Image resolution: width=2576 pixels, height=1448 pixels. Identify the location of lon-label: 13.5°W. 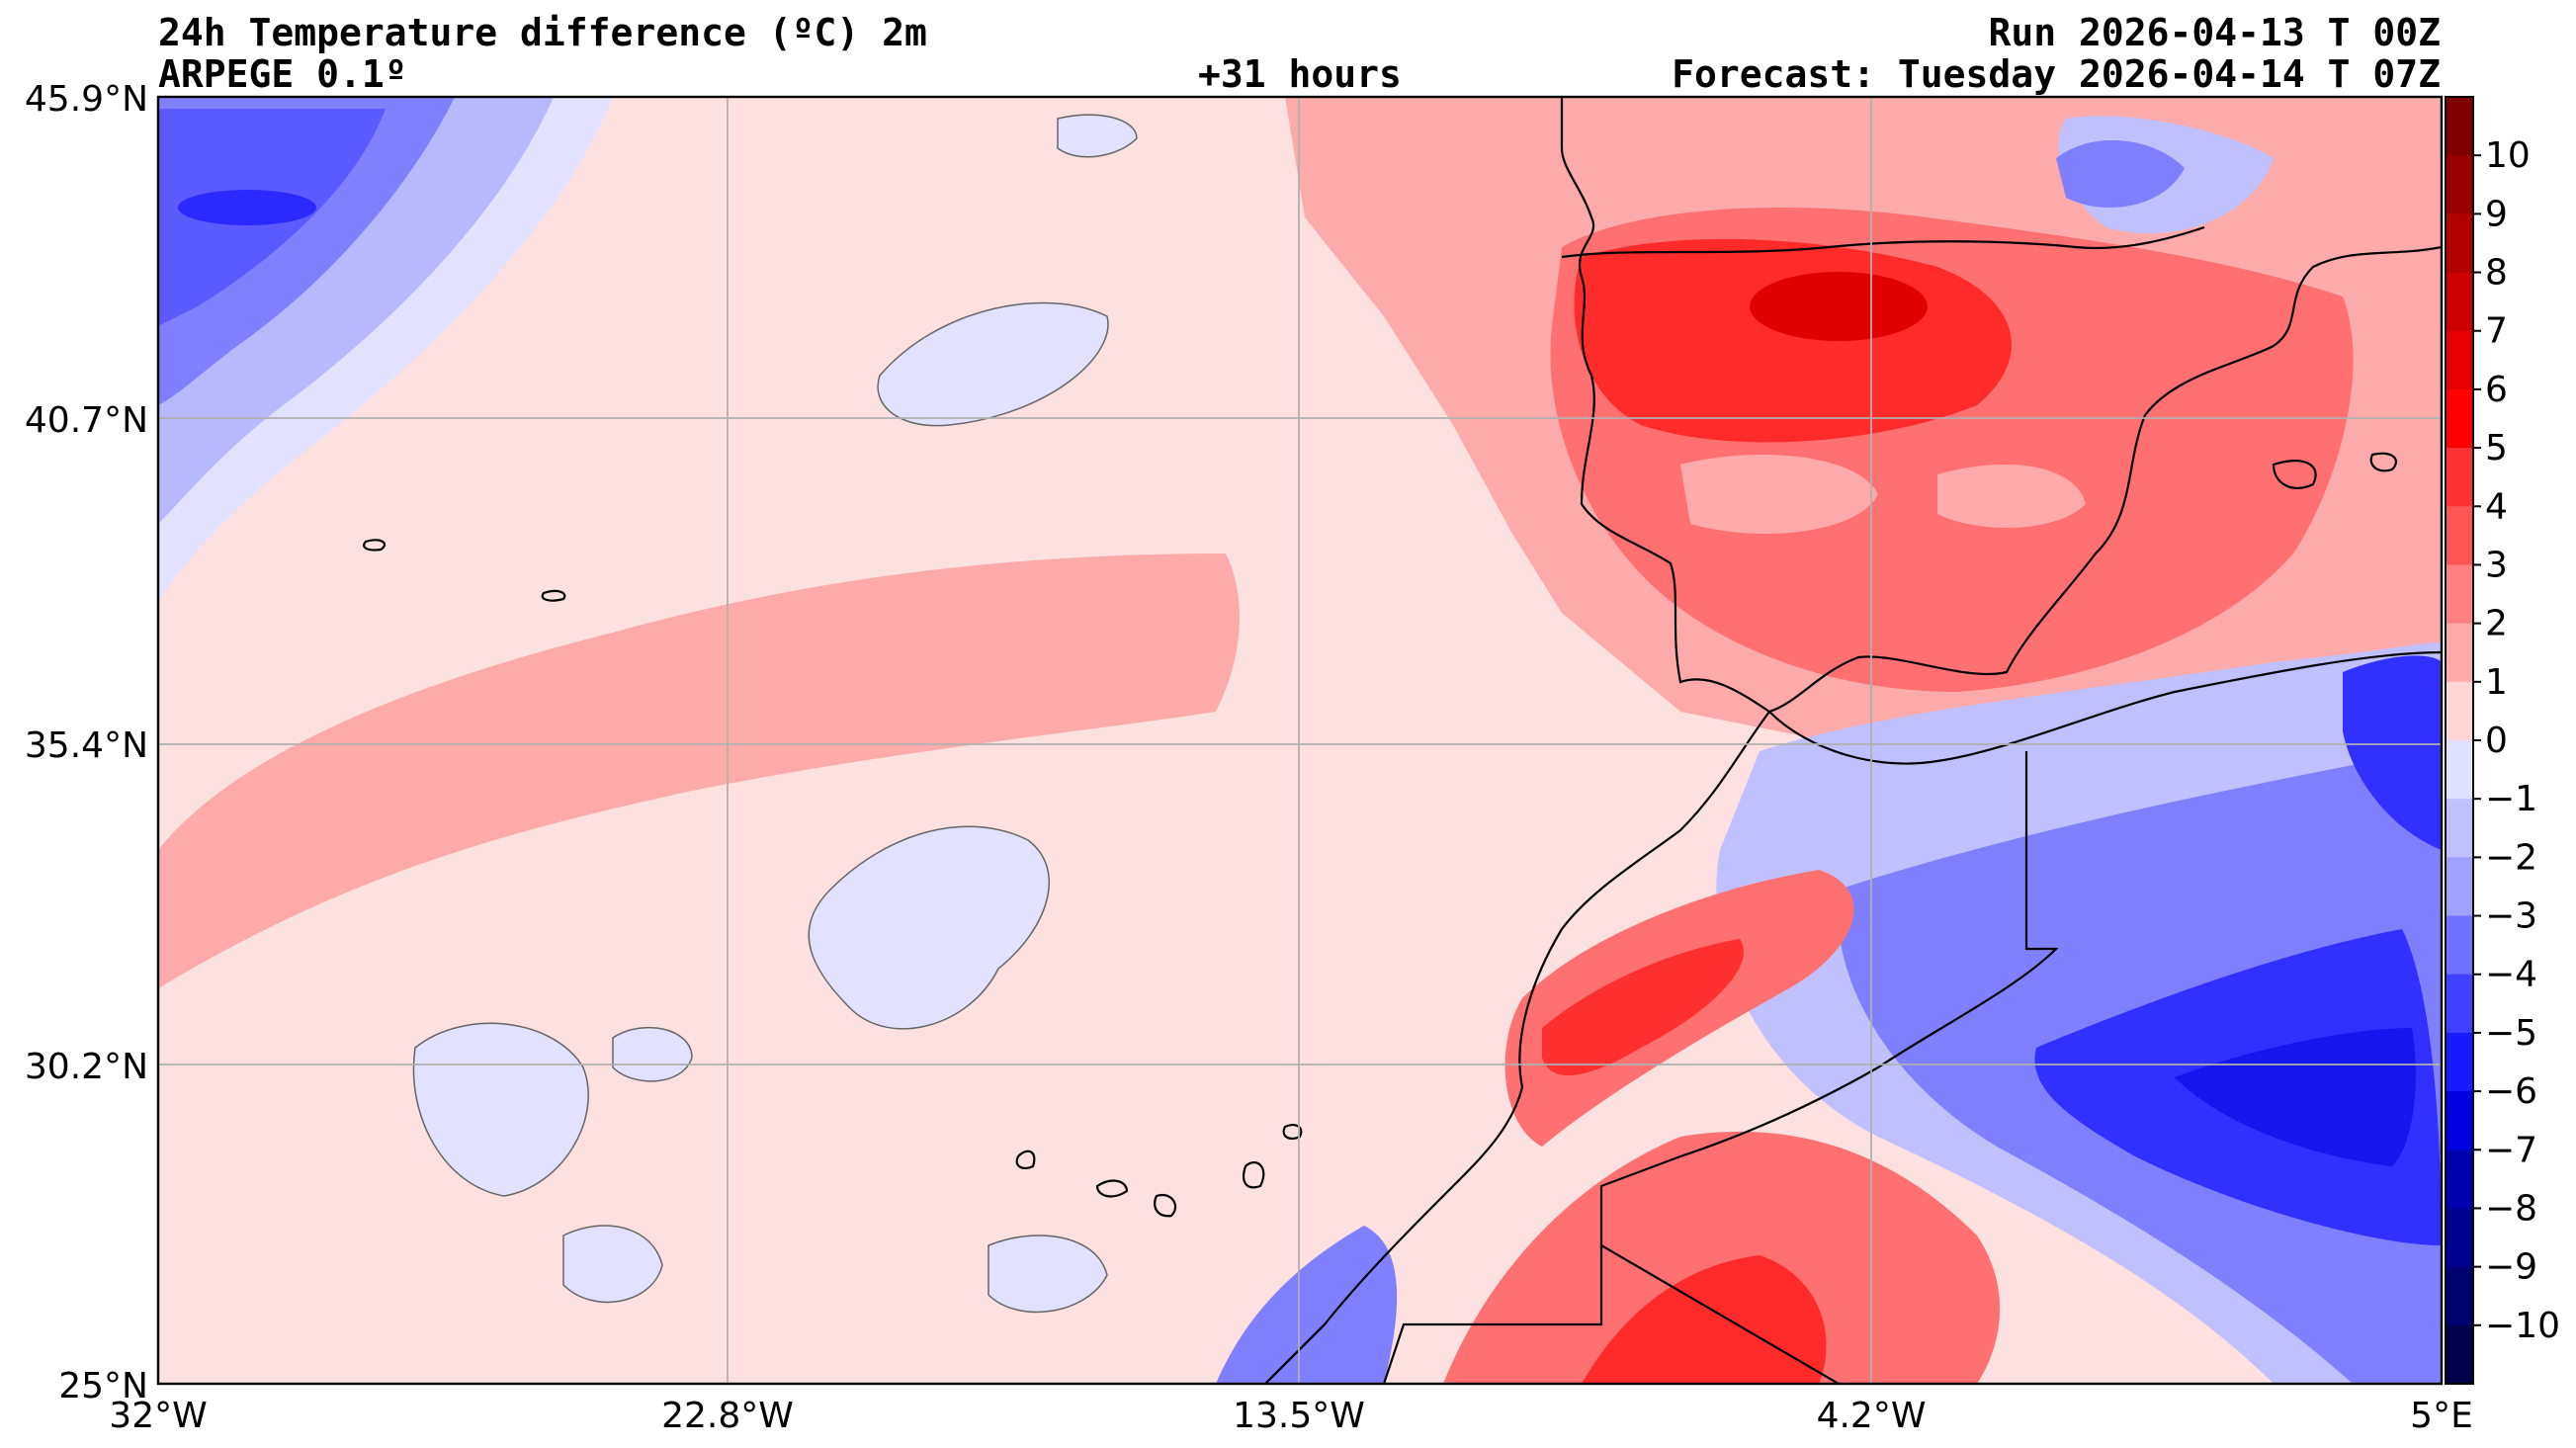
(1299, 1416).